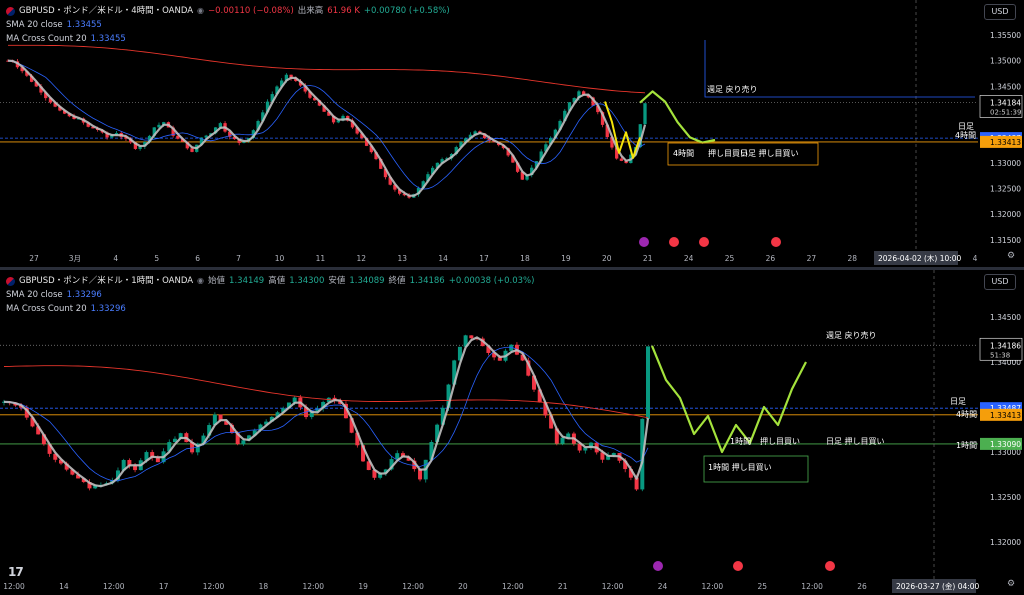  Describe the element at coordinates (106, 11) in the screenshot. I see `symbol-title-4h: GBPUSD・ポンド／米ドル・4時間・OANDA` at that location.